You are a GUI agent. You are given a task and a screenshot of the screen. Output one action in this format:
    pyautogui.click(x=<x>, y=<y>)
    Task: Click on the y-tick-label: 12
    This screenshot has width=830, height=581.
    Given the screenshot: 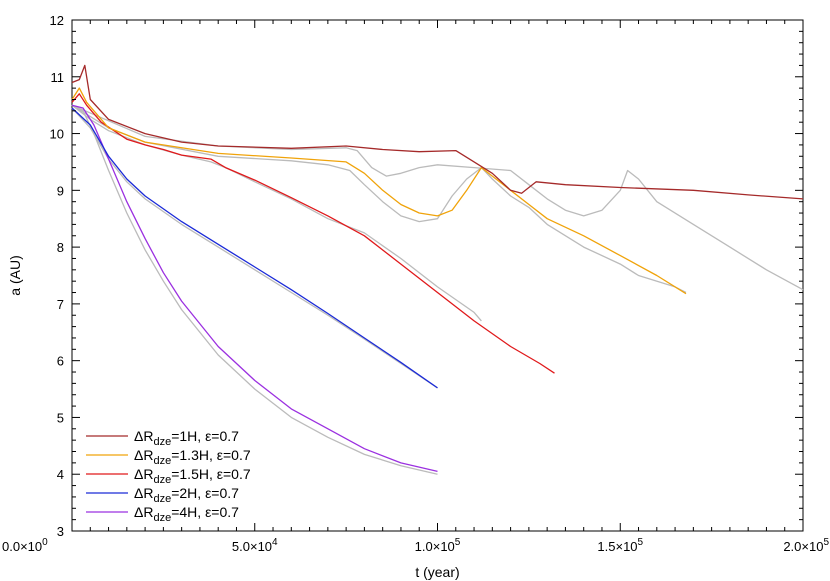 What is the action you would take?
    pyautogui.click(x=57, y=20)
    